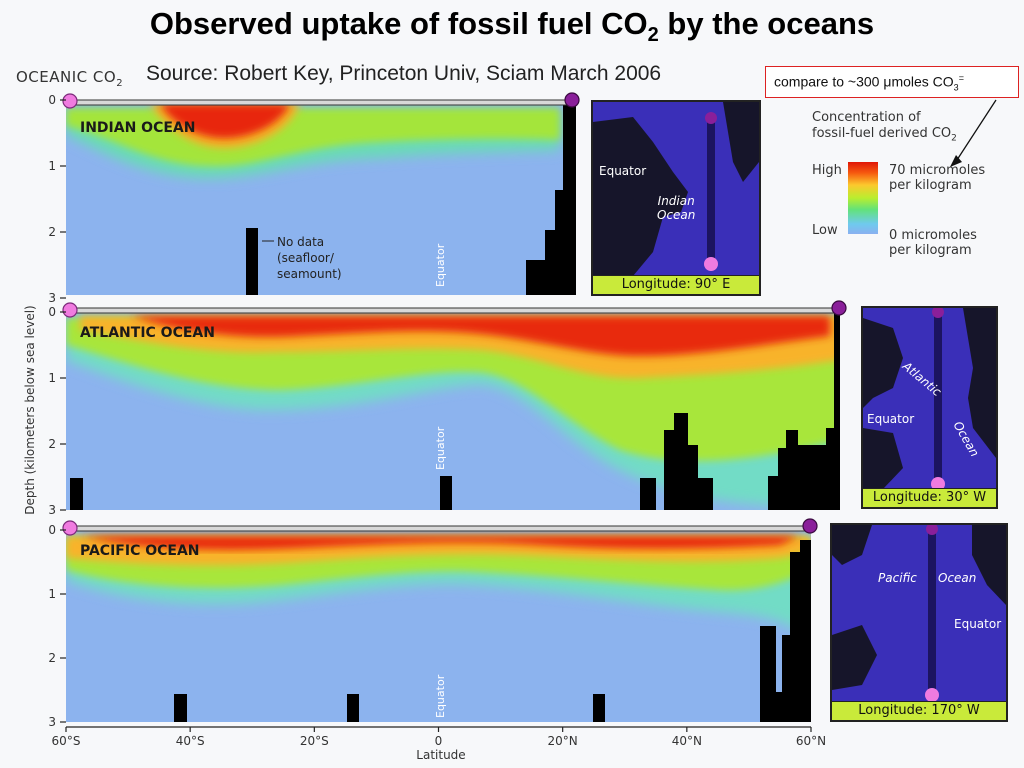 The image size is (1024, 768). Describe the element at coordinates (66, 741) in the screenshot. I see `x-tick-label: 60°S` at that location.